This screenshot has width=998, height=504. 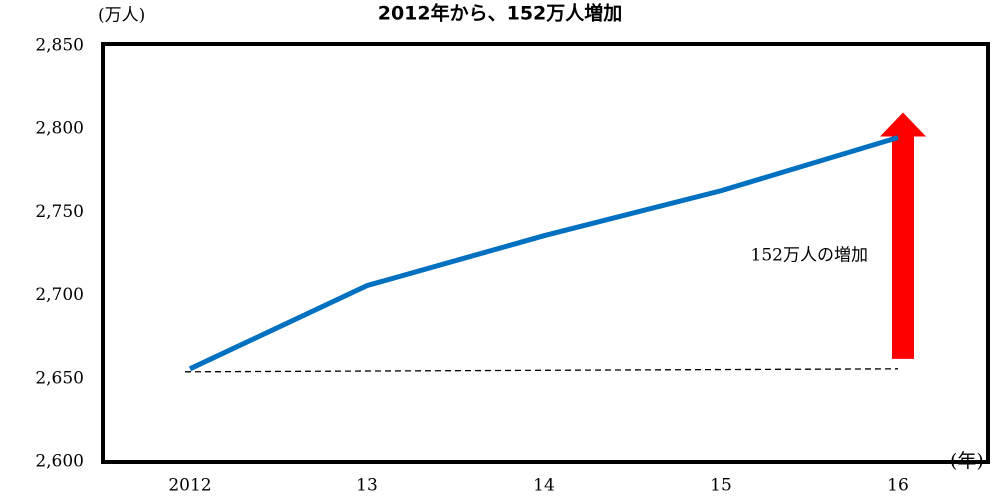 I want to click on y-tick-label: 2,600, so click(x=59, y=462).